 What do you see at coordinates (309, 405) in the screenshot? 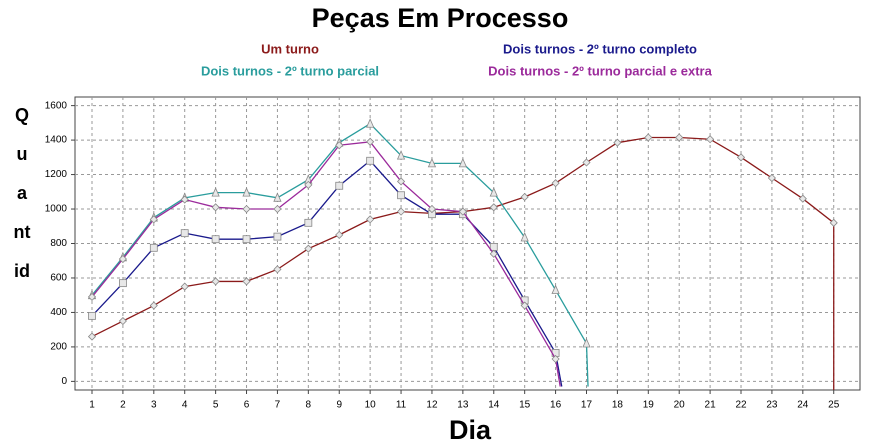
I see `x-tick-label: 8` at bounding box center [309, 405].